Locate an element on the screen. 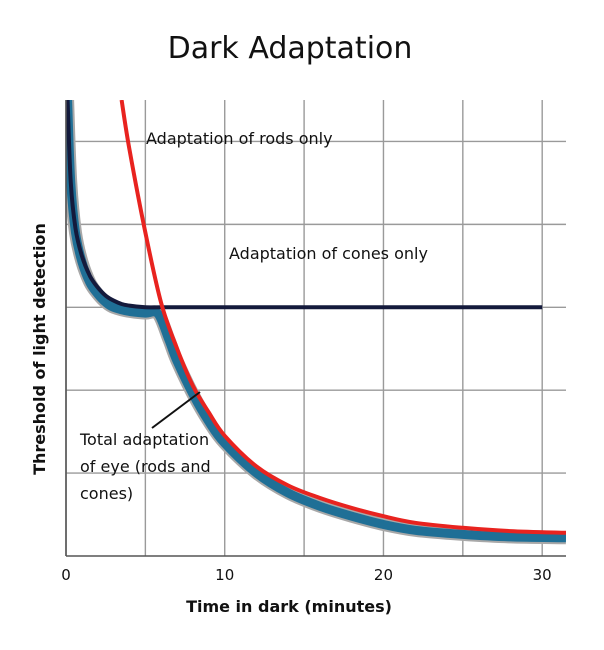 The image size is (604, 650). x-tick-label-3: 30 is located at coordinates (542, 575).